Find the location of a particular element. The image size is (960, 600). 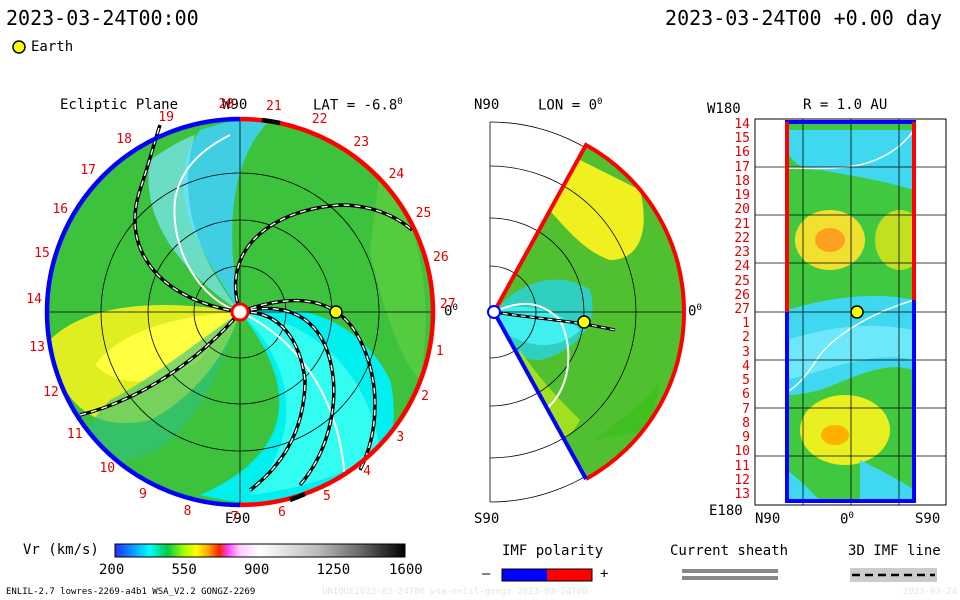

ecliptic-title: Ecliptic Plane is located at coordinates (119, 105).